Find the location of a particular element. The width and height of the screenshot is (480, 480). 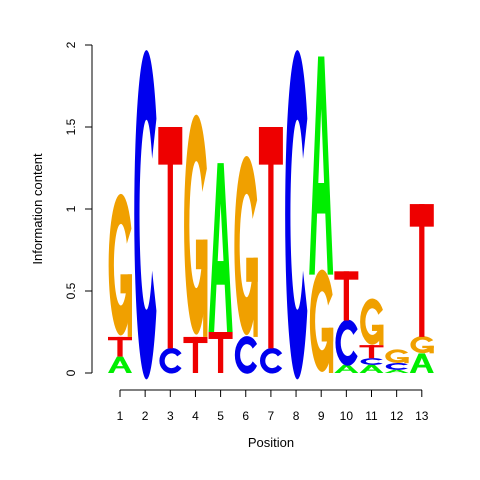

y-tick-label: 0.5 is located at coordinates (71, 290).